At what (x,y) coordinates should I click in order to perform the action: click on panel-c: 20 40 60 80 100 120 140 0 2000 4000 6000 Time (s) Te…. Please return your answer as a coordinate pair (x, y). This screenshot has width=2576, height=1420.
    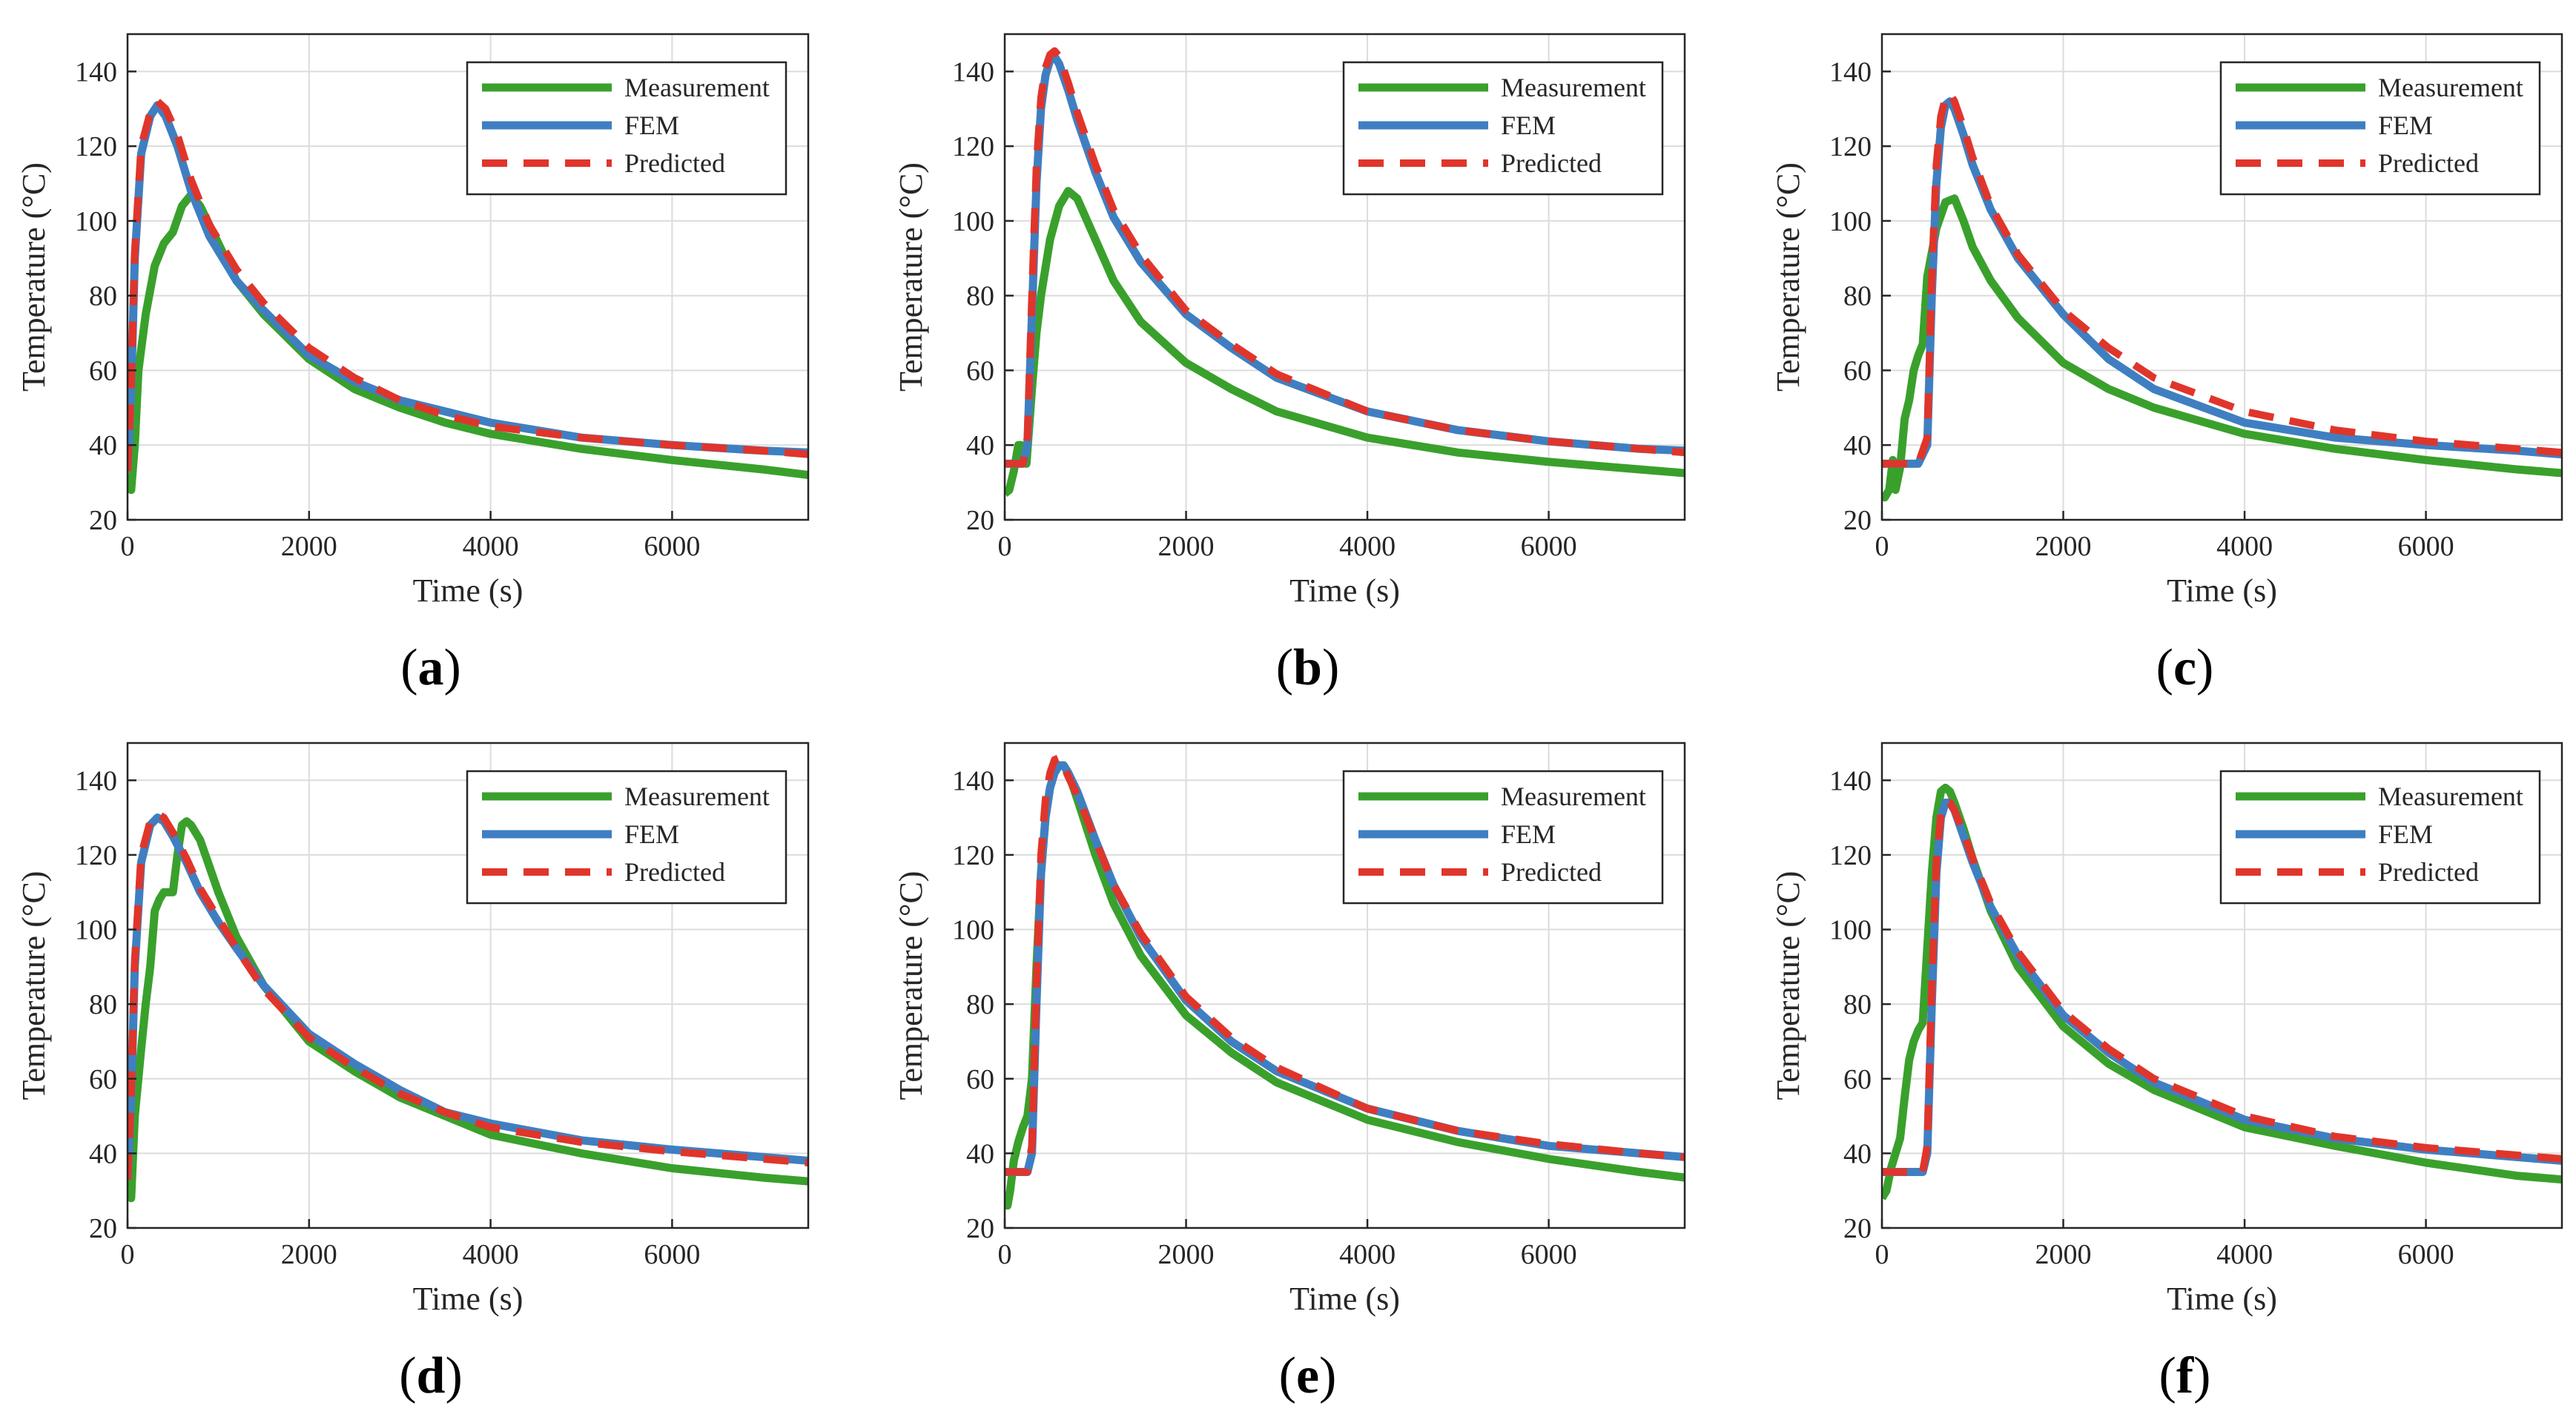
    Looking at the image, I should click on (2166, 365).